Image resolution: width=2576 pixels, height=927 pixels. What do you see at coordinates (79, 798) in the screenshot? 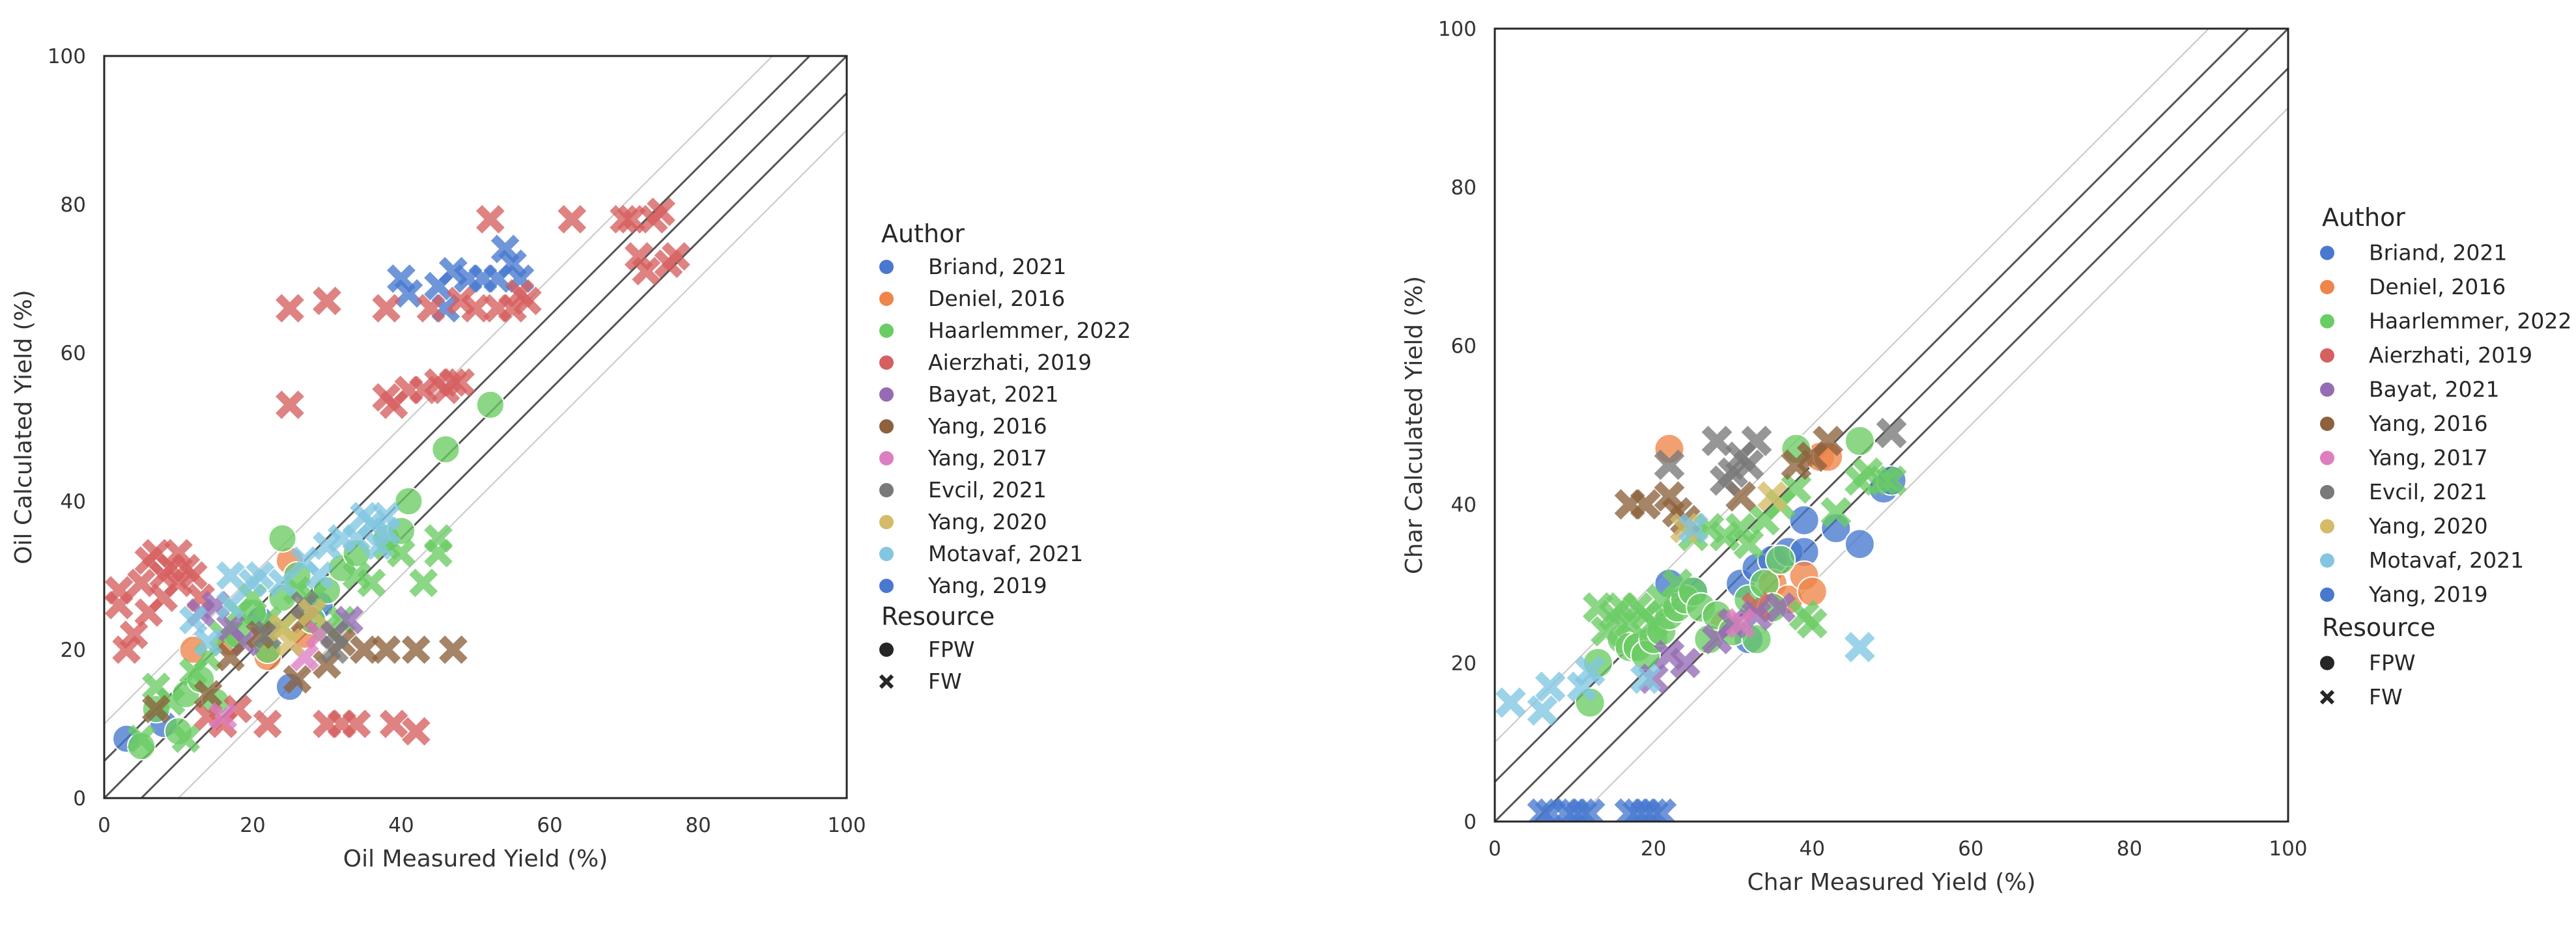
I see `y-tick-label: 0` at bounding box center [79, 798].